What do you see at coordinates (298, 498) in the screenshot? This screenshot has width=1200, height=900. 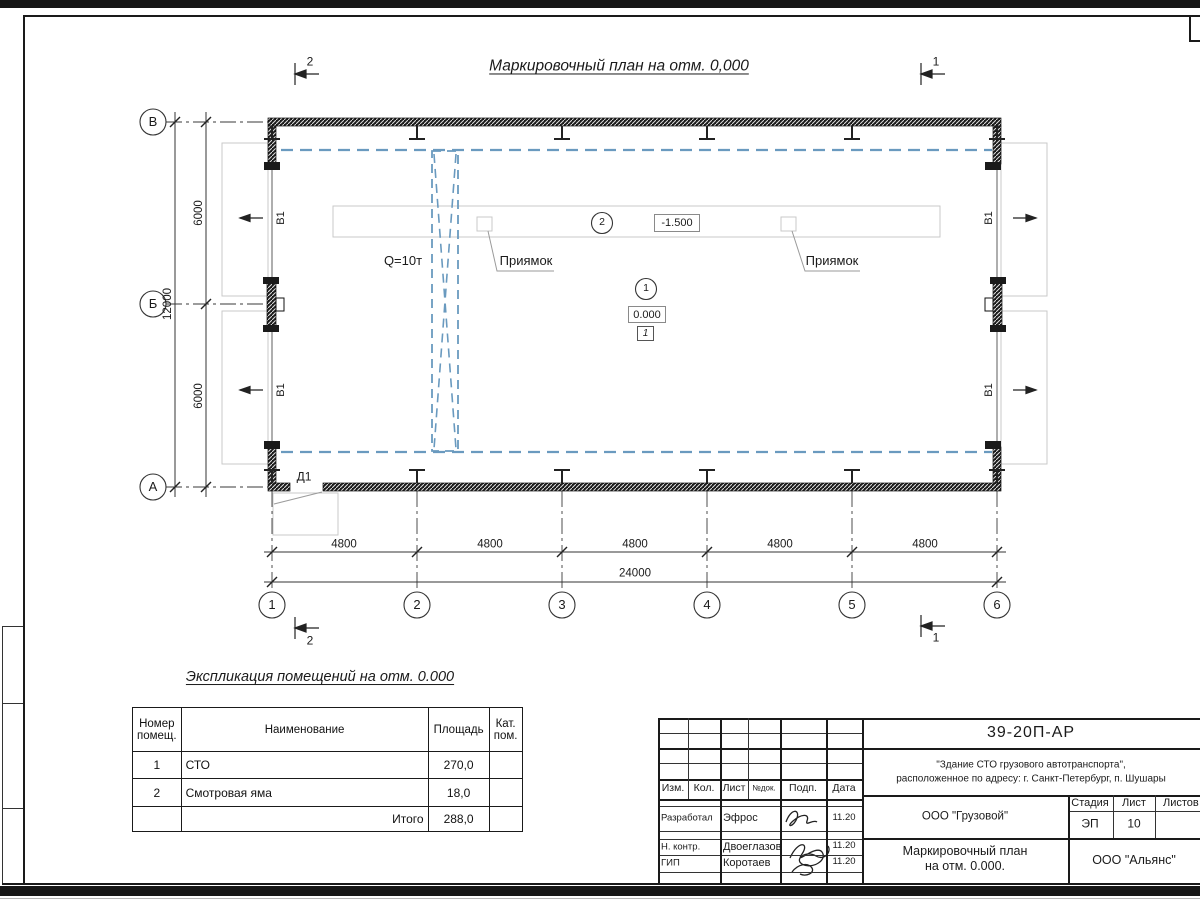 I see `door-leaf-line` at bounding box center [298, 498].